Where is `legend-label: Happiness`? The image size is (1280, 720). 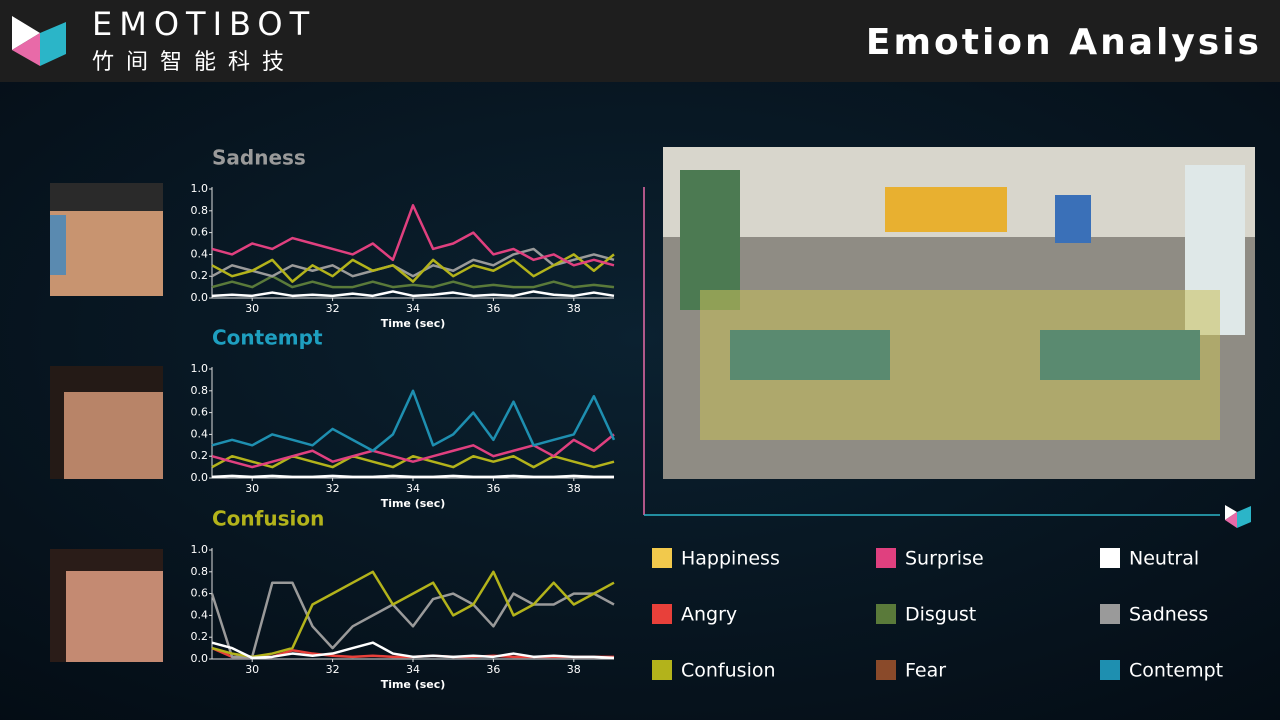 legend-label: Happiness is located at coordinates (730, 559).